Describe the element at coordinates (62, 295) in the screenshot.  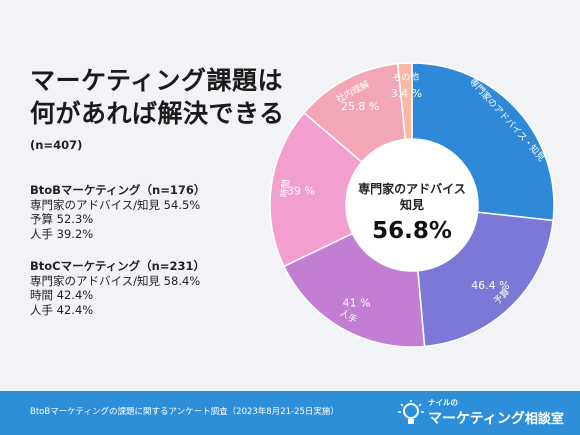
I see `btoc-line-2: 時間 42.4%` at that location.